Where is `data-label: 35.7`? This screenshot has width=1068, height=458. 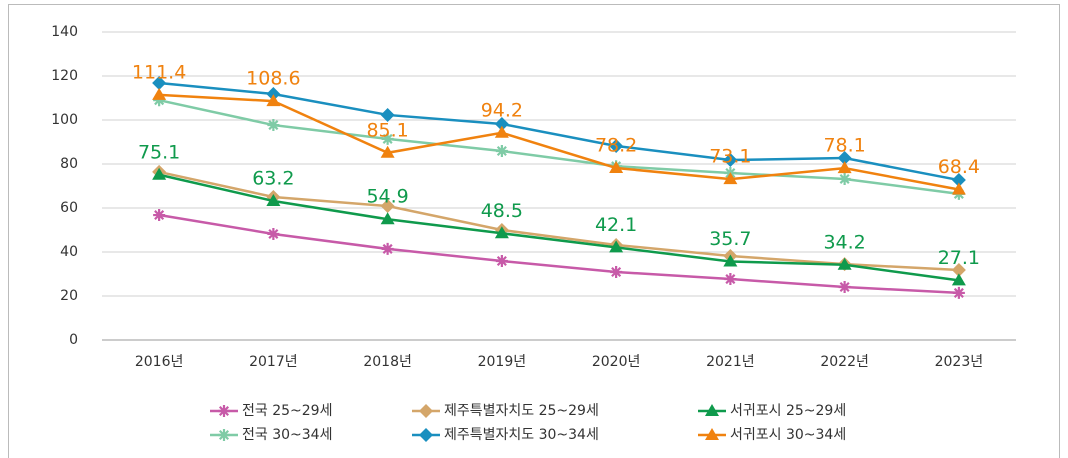 data-label: 35.7 is located at coordinates (730, 239).